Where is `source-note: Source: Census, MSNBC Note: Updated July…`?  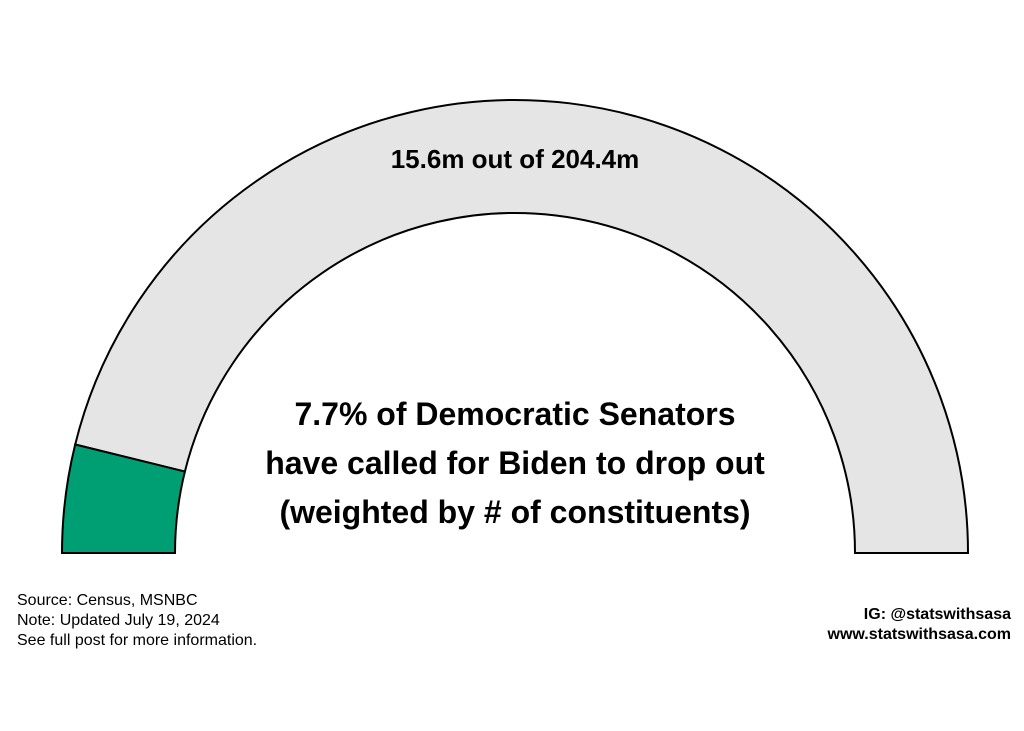 source-note: Source: Census, MSNBC Note: Updated July… is located at coordinates (137, 621).